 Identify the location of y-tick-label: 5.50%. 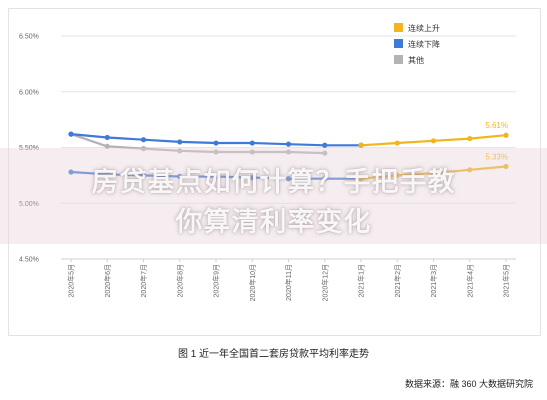
(29, 148).